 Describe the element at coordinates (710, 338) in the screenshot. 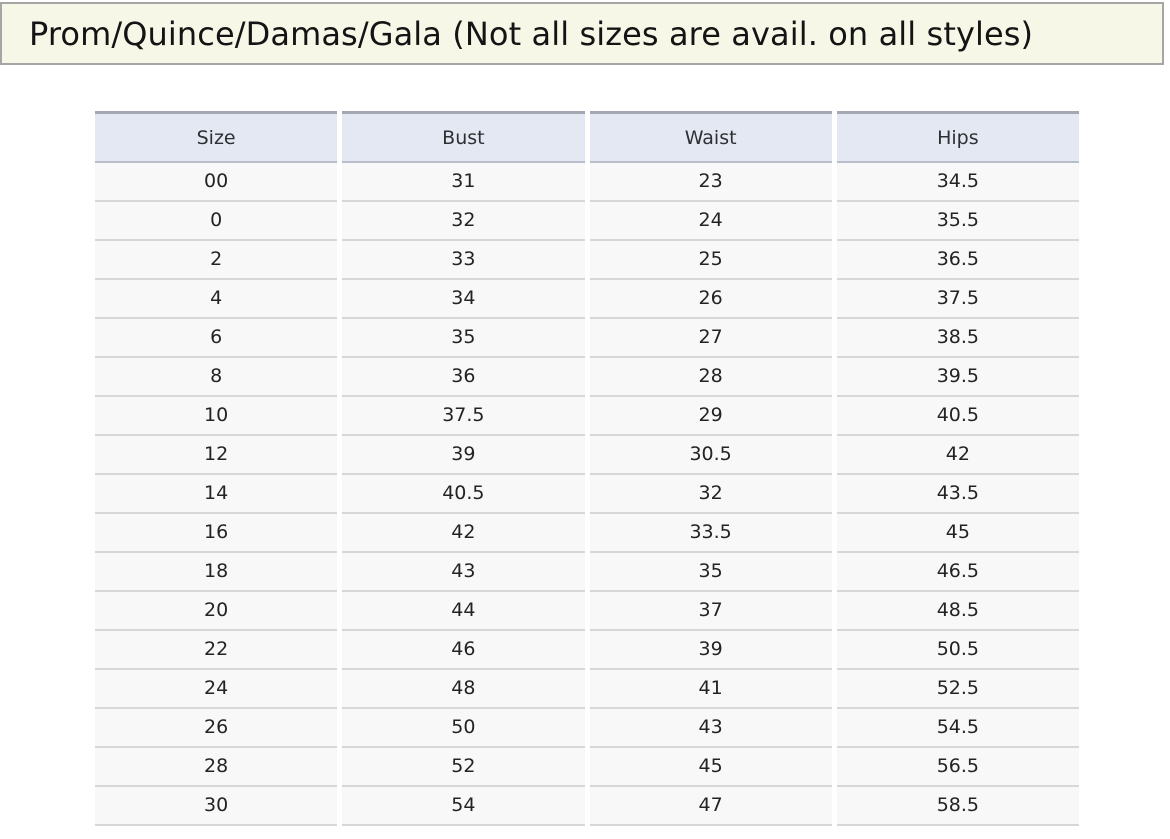

I see `cell-waist: 27` at that location.